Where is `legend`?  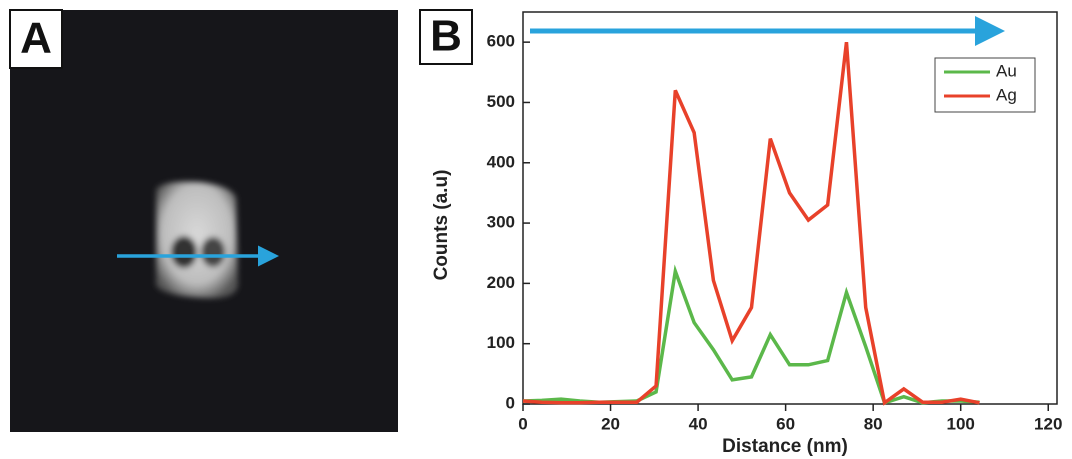
legend is located at coordinates (985, 85).